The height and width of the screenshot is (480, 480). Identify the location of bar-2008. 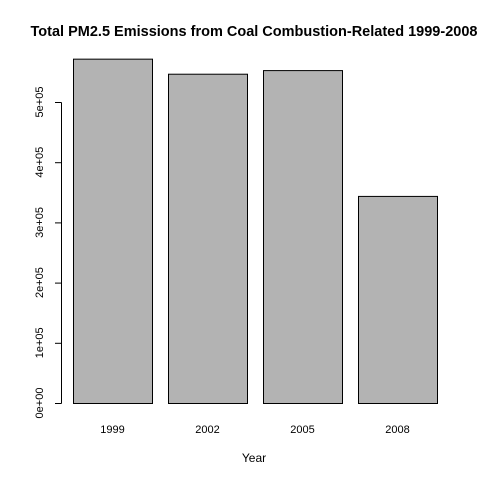
(398, 299).